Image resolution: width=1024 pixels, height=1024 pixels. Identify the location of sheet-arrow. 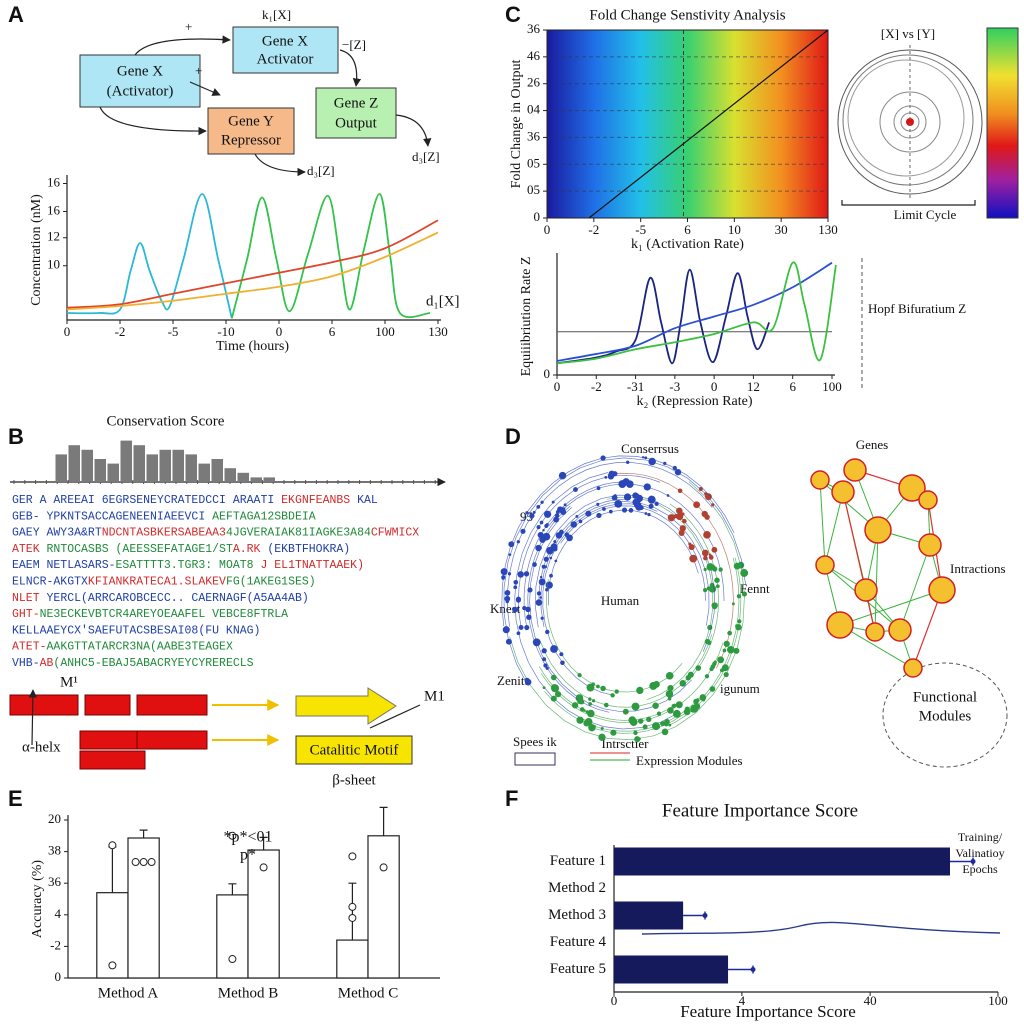
(346, 706).